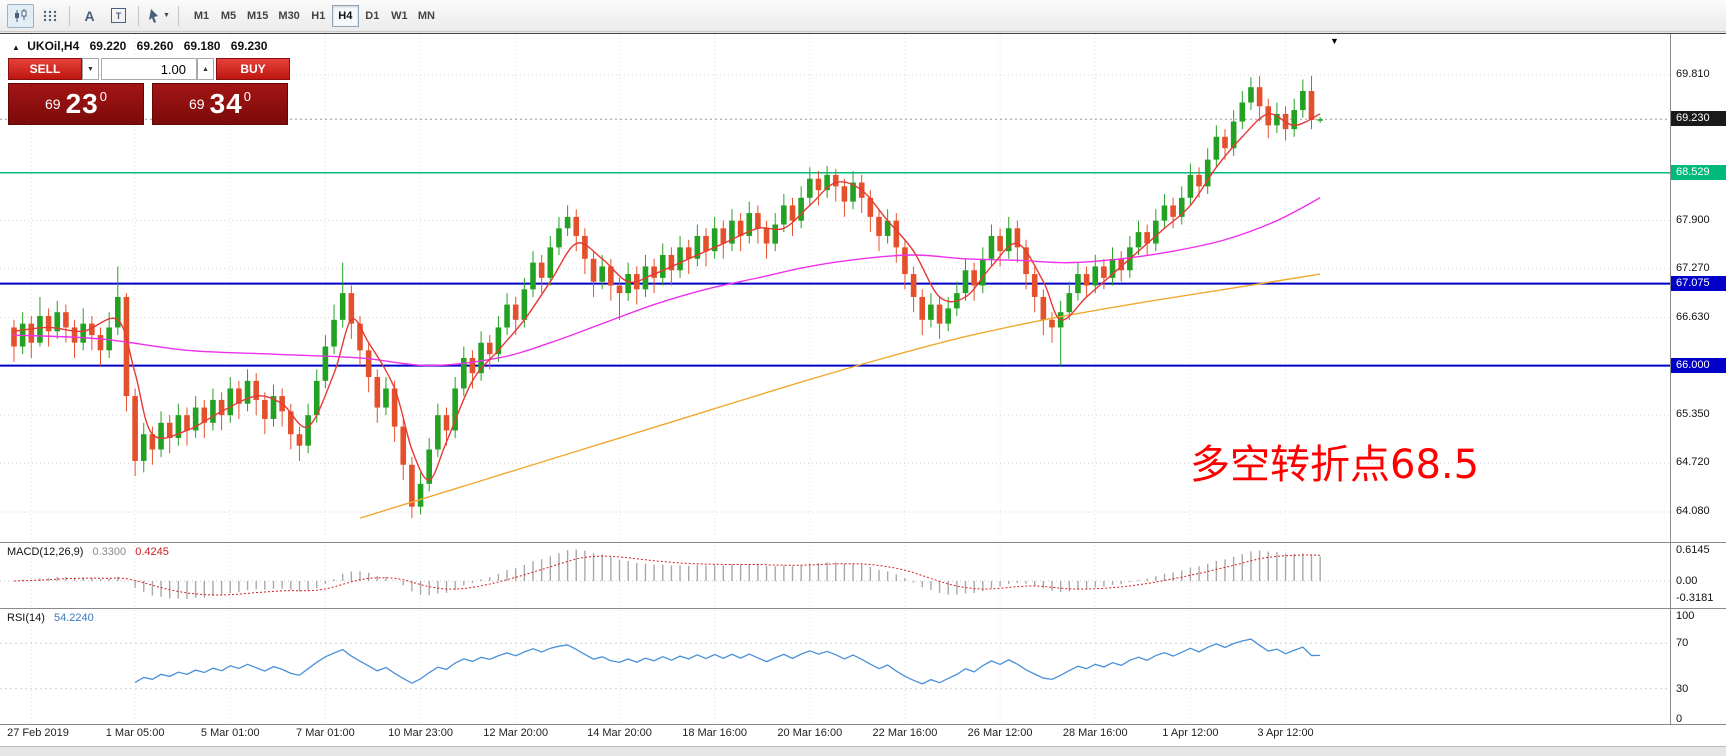  I want to click on chart-shift-marker-icon: ▼, so click(1334, 41).